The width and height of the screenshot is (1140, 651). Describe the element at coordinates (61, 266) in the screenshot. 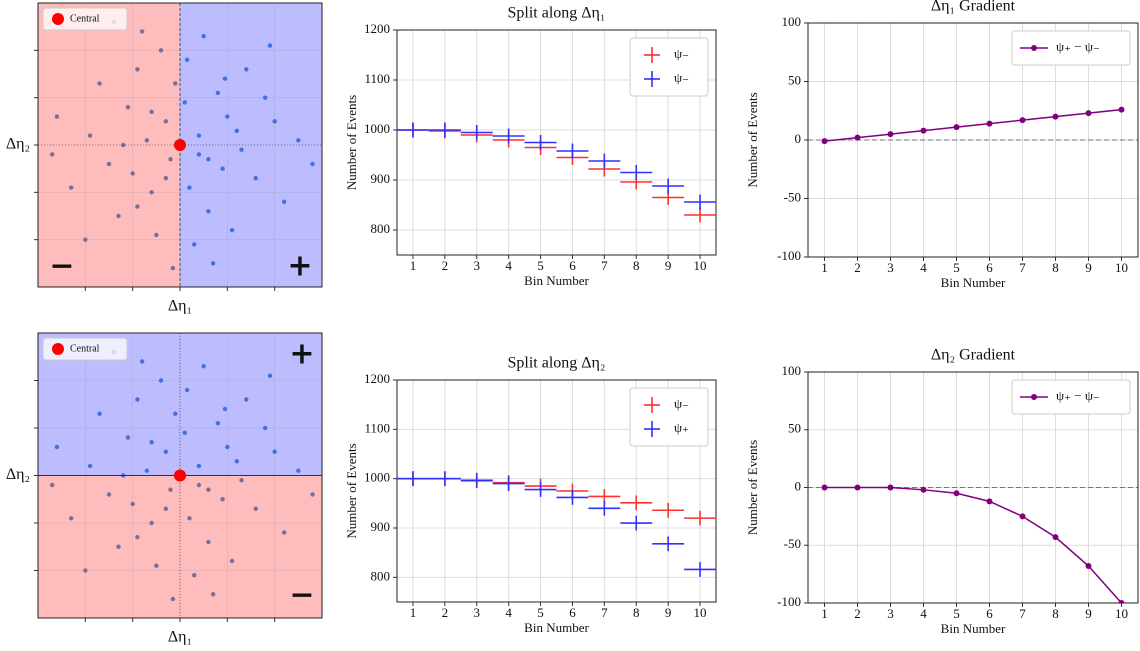

I see `region-label: −` at that location.